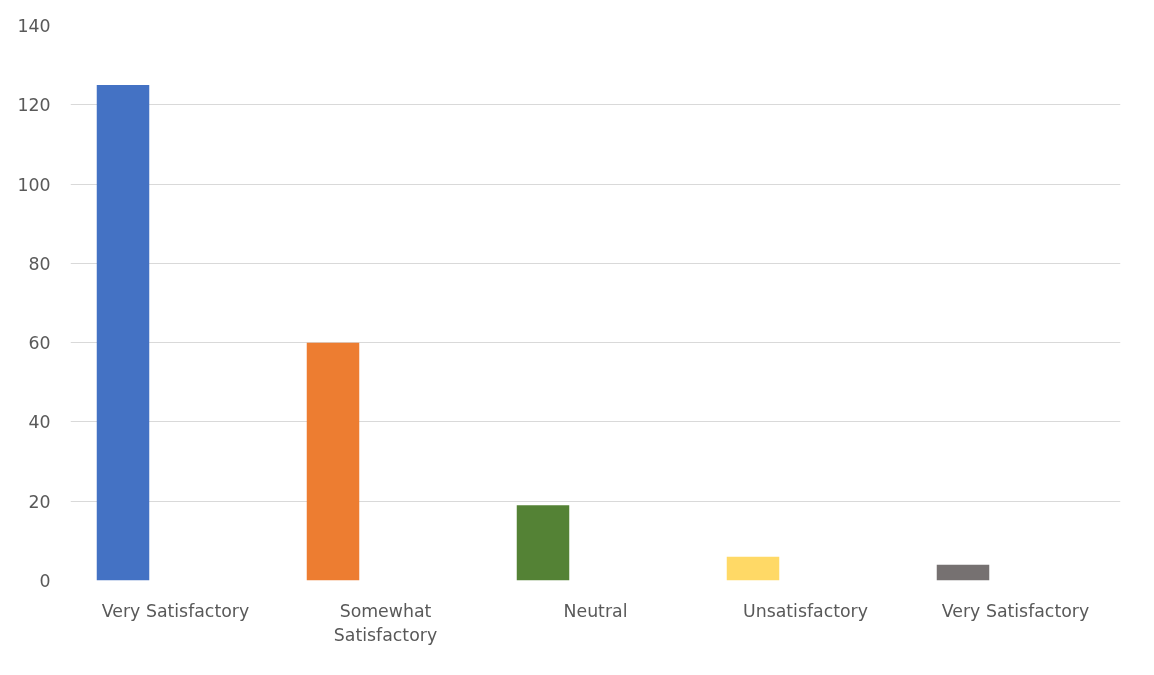 This screenshot has width=1154, height=675. What do you see at coordinates (34, 184) in the screenshot?
I see `y-tick-label: 100` at bounding box center [34, 184].